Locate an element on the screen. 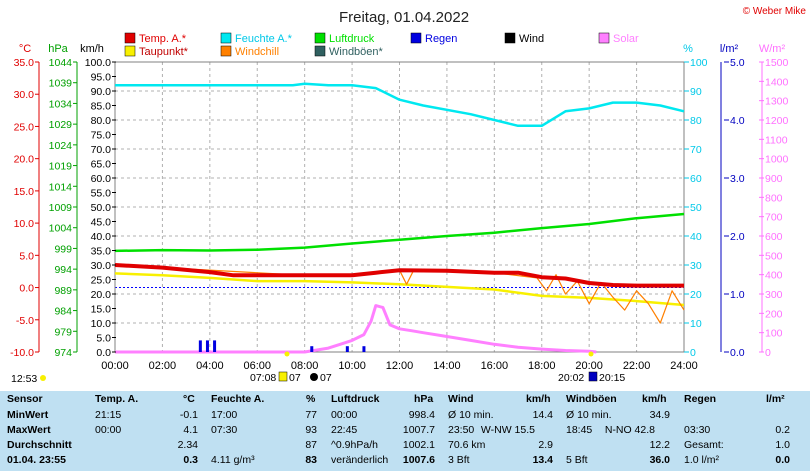  table-cell-g-time: Ø 10 min. is located at coordinates (589, 415).